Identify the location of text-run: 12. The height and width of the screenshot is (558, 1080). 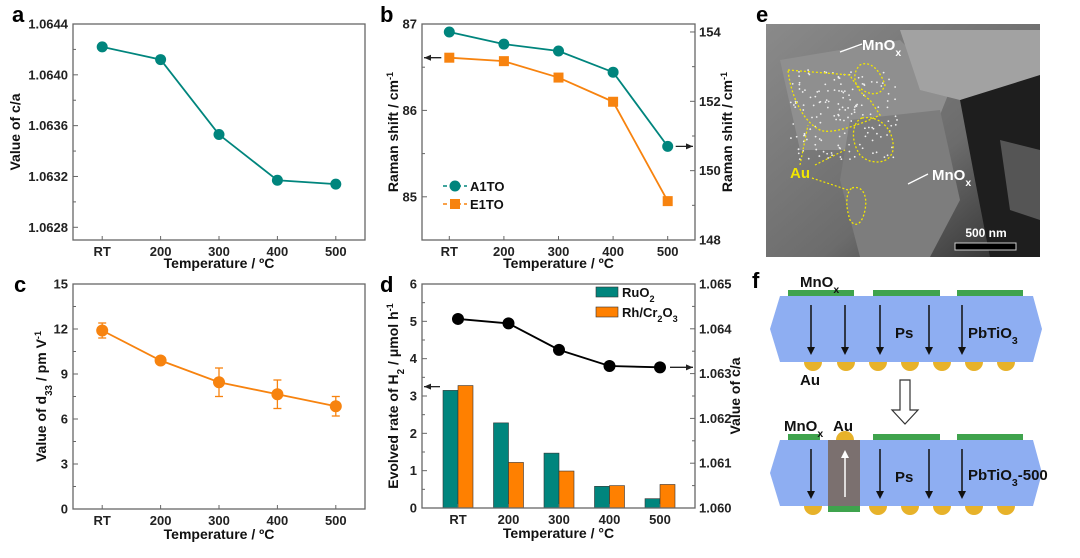
(61, 329).